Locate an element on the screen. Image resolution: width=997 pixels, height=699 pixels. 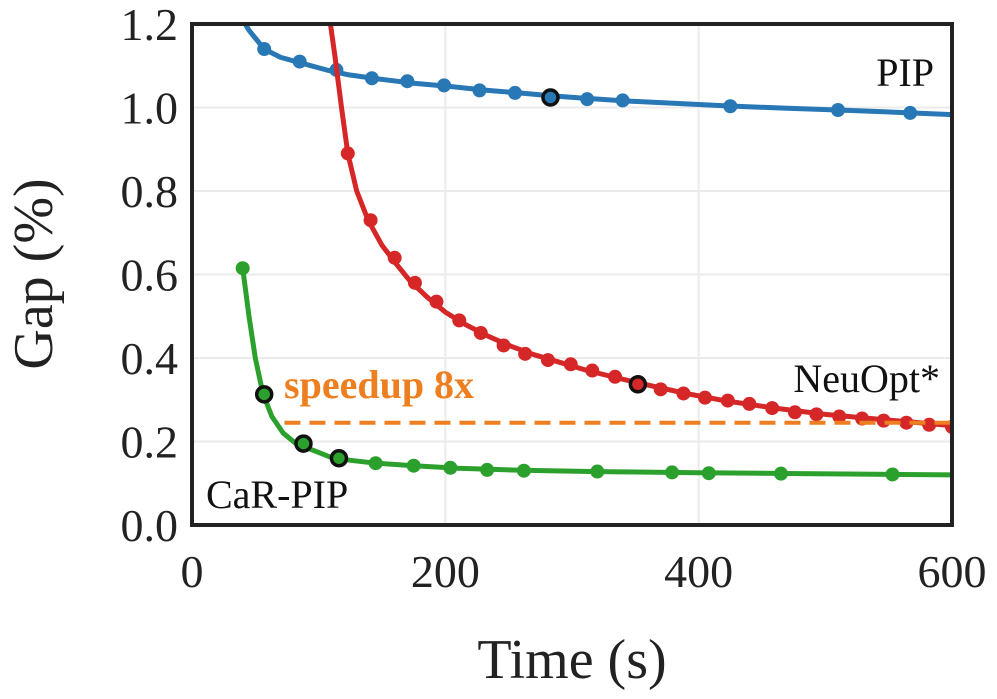
x-tick-label: 600 is located at coordinates (952, 571).